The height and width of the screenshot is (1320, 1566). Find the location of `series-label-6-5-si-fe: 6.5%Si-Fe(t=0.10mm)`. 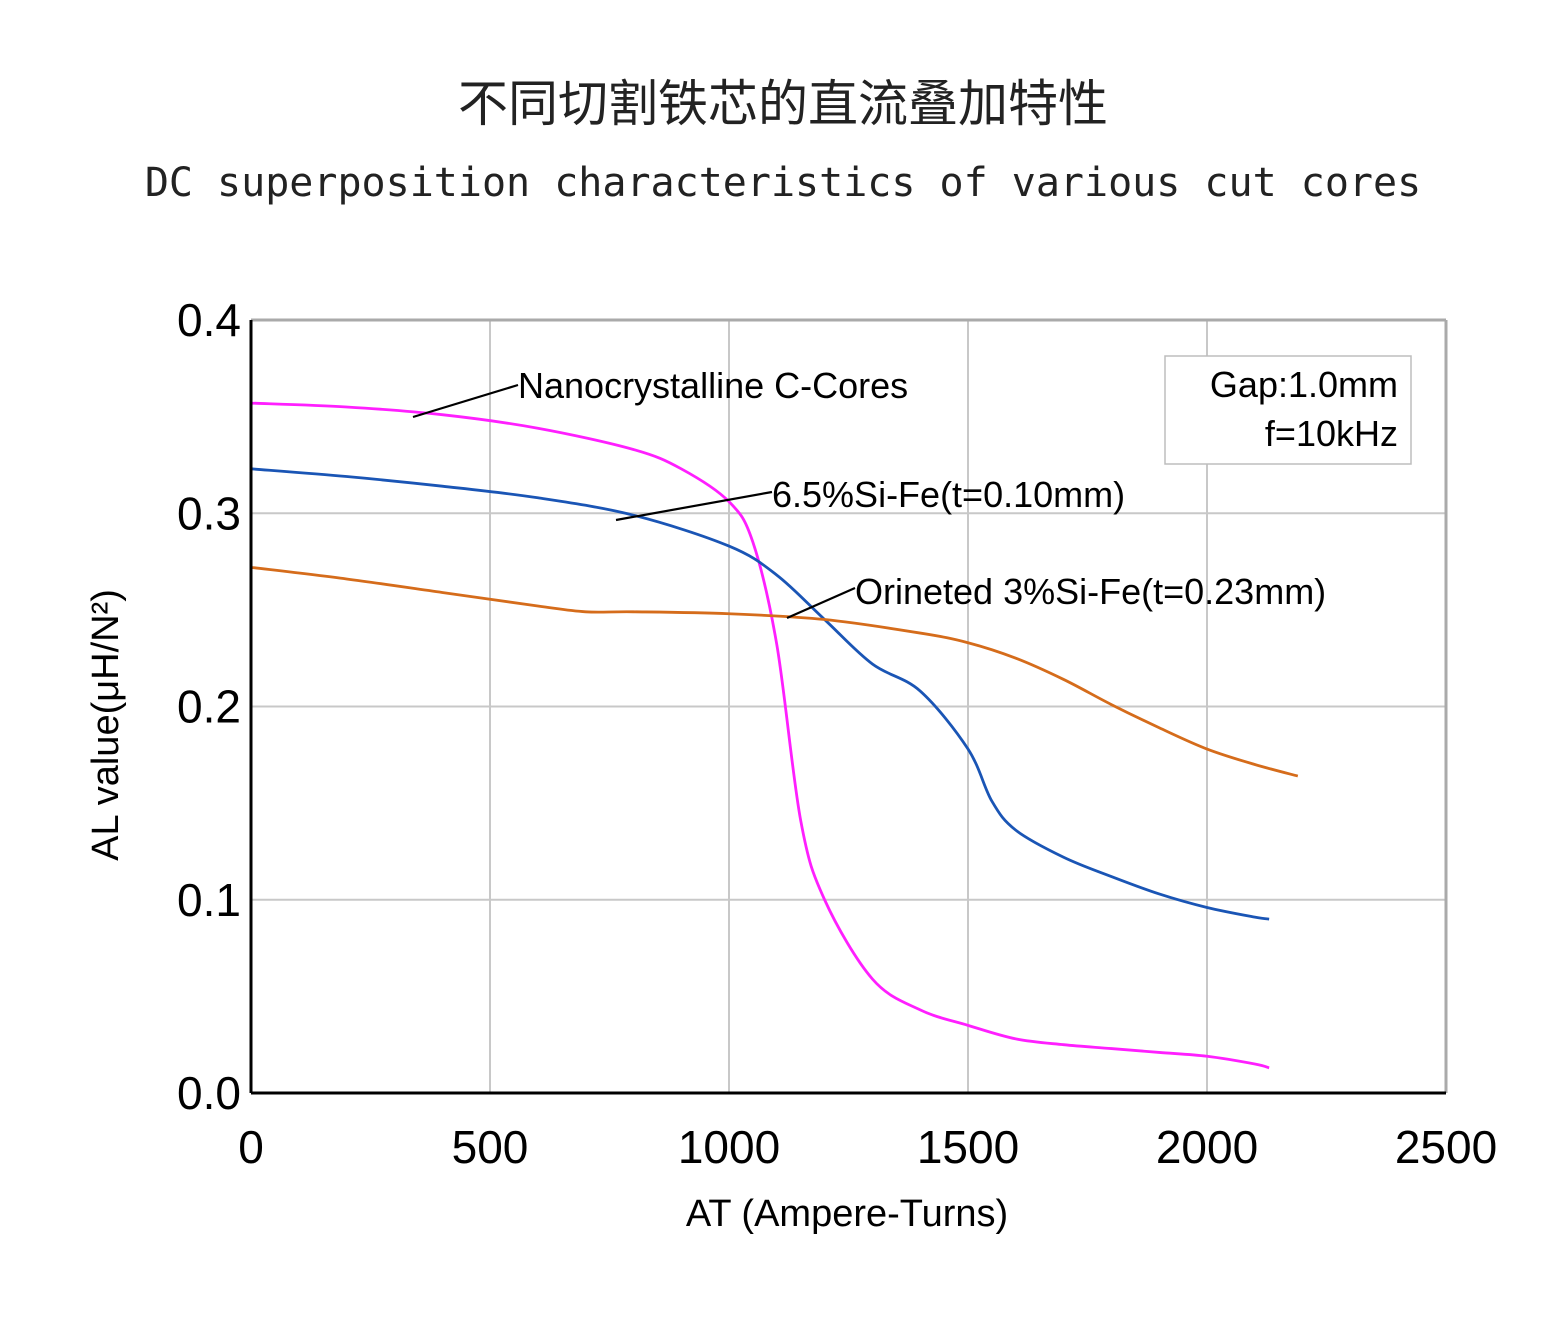

series-label-6-5-si-fe: 6.5%Si-Fe(t=0.10mm) is located at coordinates (948, 494).